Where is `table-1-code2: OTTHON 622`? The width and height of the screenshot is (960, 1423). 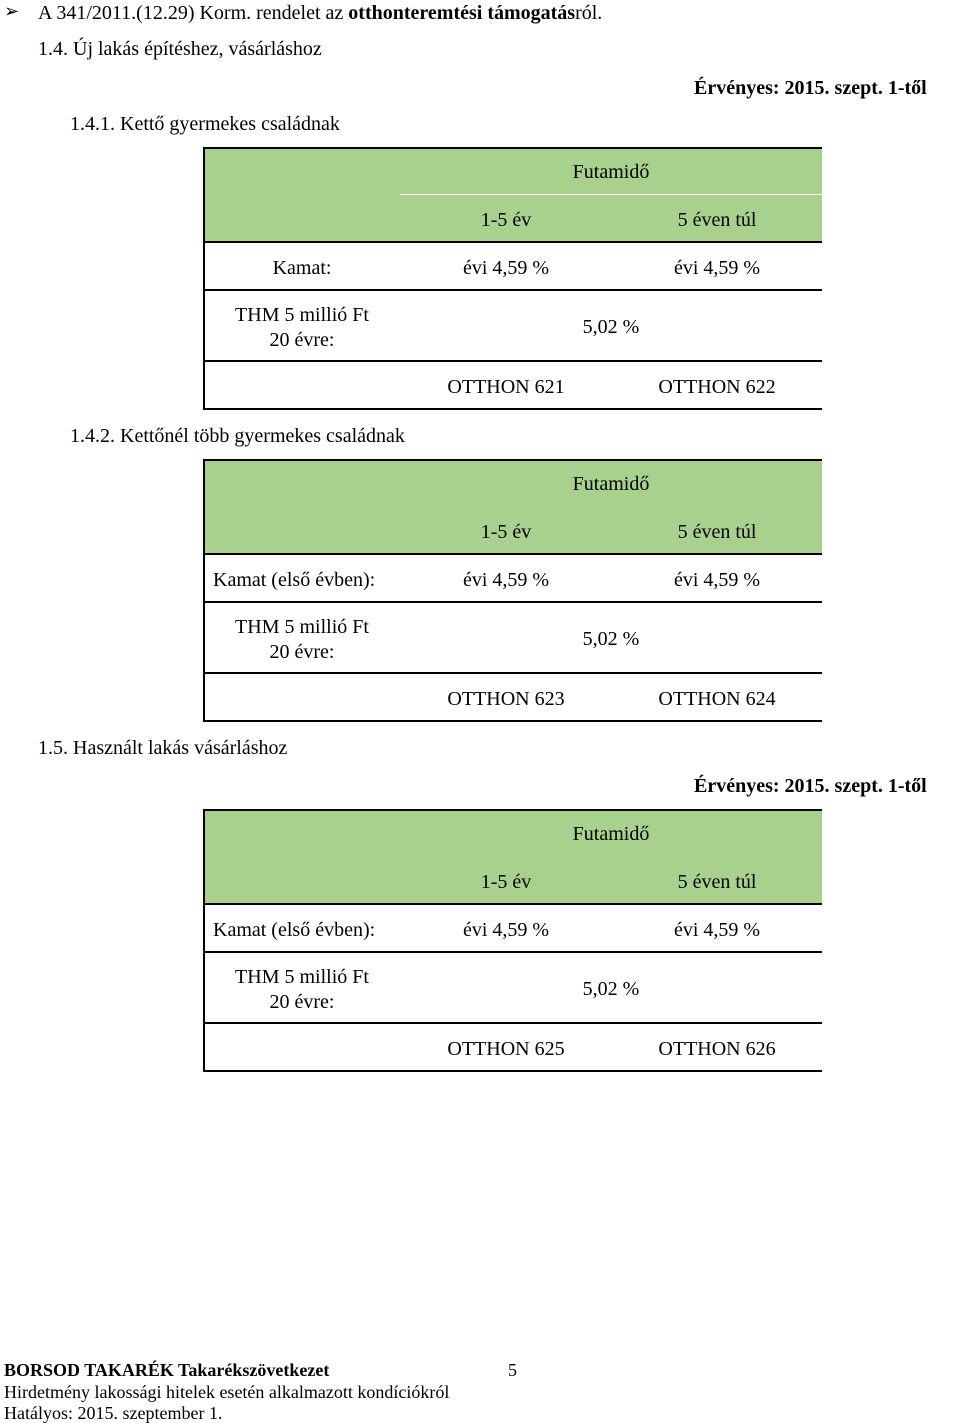
table-1-code2: OTTHON 622 is located at coordinates (717, 387).